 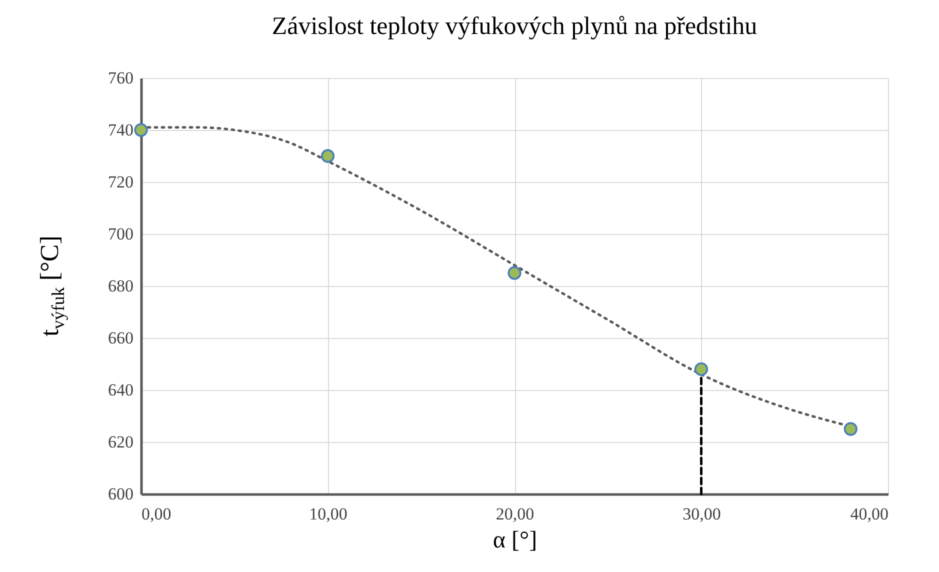 What do you see at coordinates (121, 390) in the screenshot?
I see `y-tick-label: 640` at bounding box center [121, 390].